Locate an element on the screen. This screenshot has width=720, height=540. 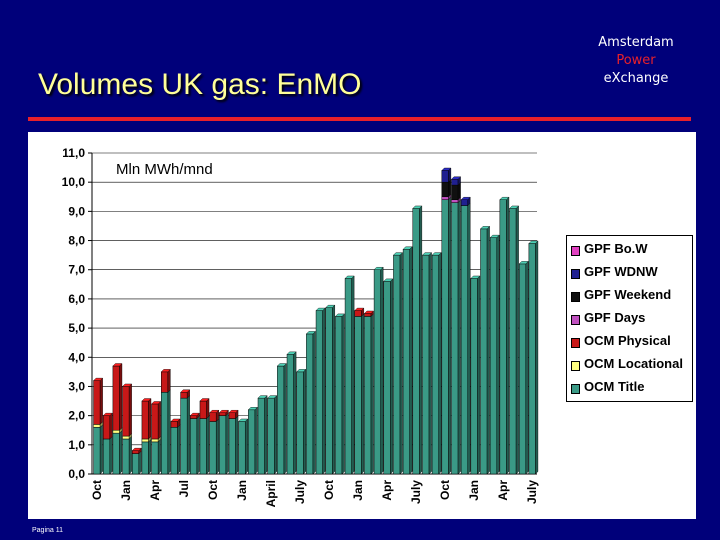
y-tick-label: 2,0 is located at coordinates (76, 416).